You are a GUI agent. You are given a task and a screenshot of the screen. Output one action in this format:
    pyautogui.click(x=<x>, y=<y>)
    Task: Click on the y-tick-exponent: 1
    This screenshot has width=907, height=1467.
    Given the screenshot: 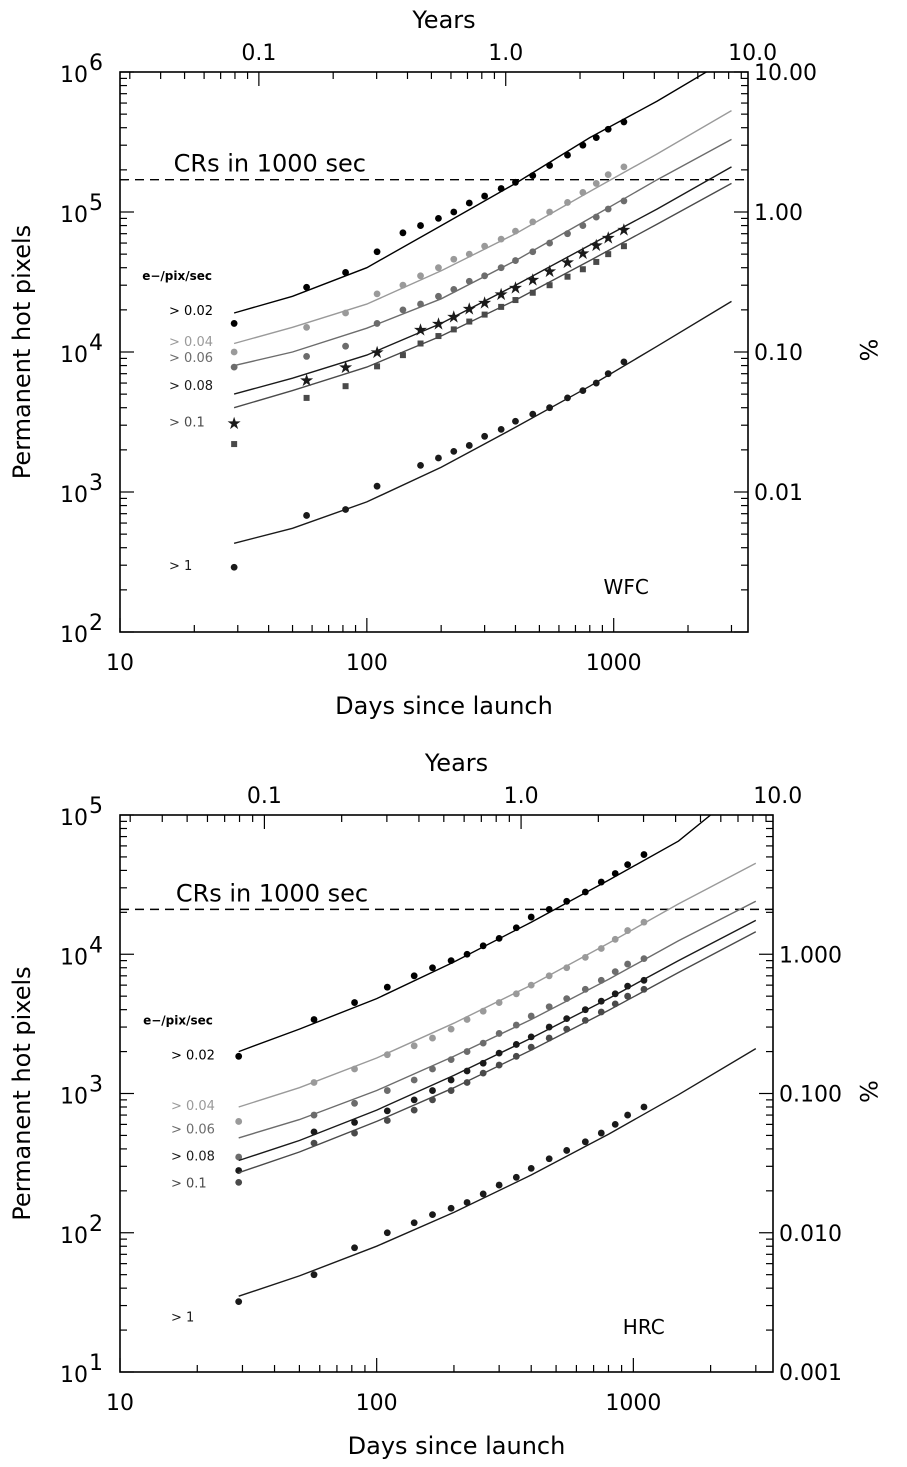 What is the action you would take?
    pyautogui.click(x=96, y=1363)
    